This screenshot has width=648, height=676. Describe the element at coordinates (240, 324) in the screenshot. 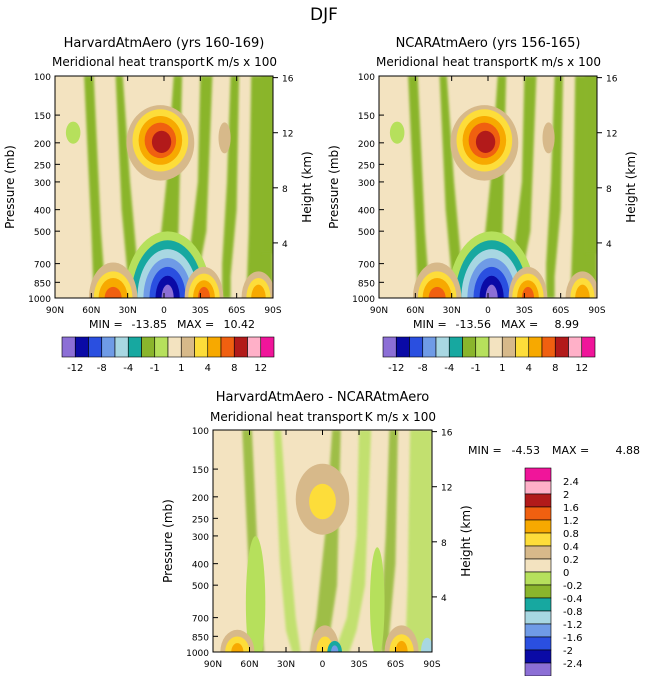

I see `max-value: 10.42` at that location.